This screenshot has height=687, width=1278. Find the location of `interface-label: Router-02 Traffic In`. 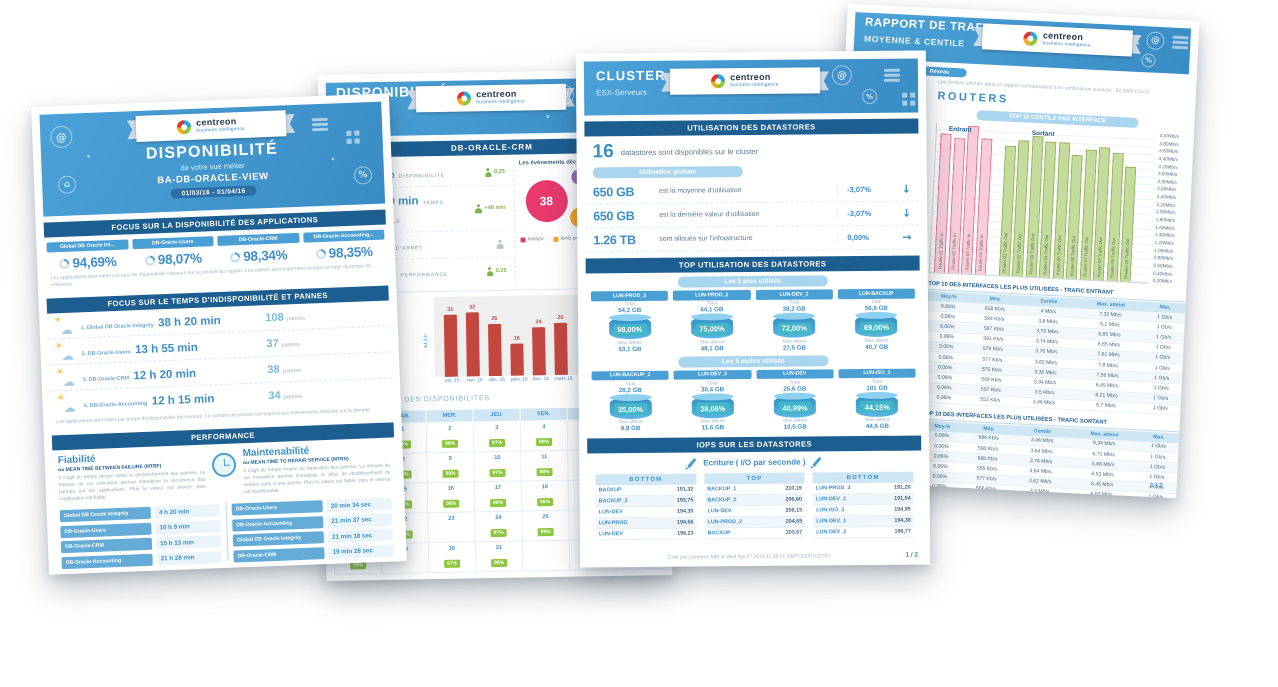

interface-label: Router-02 Traffic In is located at coordinates (954, 252).